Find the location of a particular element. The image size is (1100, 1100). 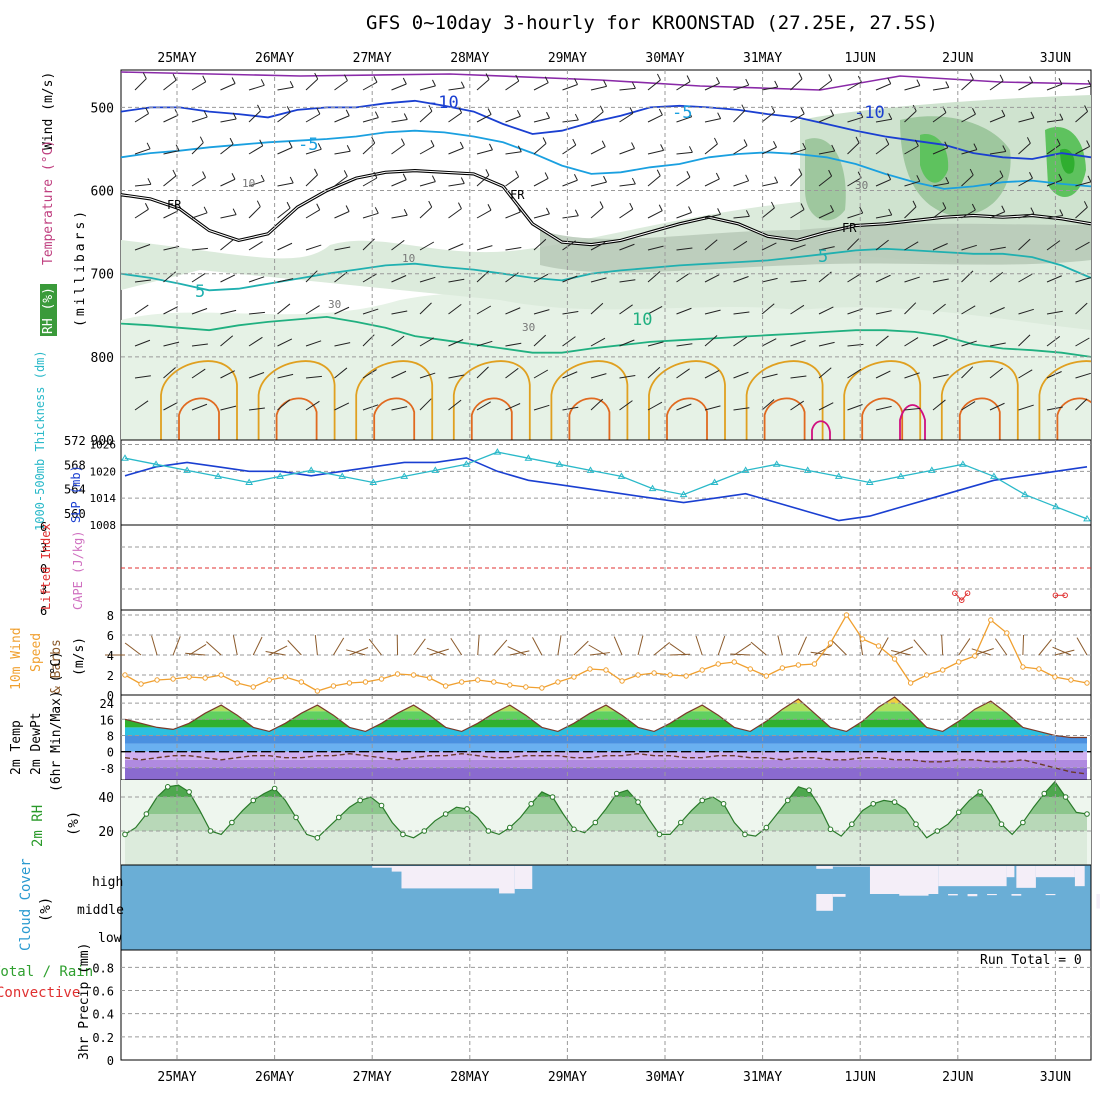

slp-tick: 1014 is located at coordinates (103, 498).